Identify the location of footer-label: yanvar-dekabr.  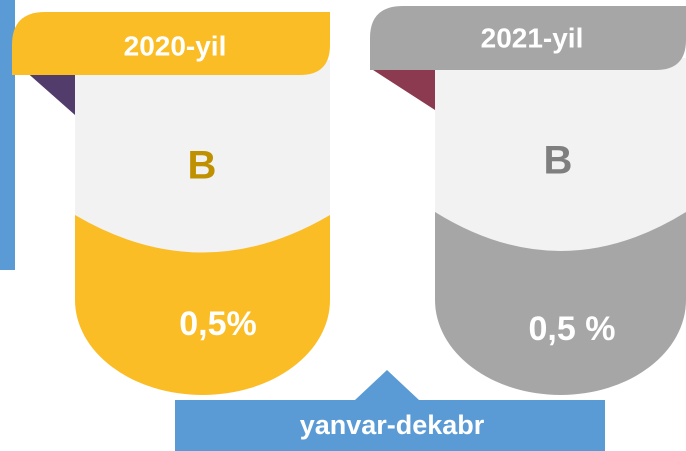
(392, 425).